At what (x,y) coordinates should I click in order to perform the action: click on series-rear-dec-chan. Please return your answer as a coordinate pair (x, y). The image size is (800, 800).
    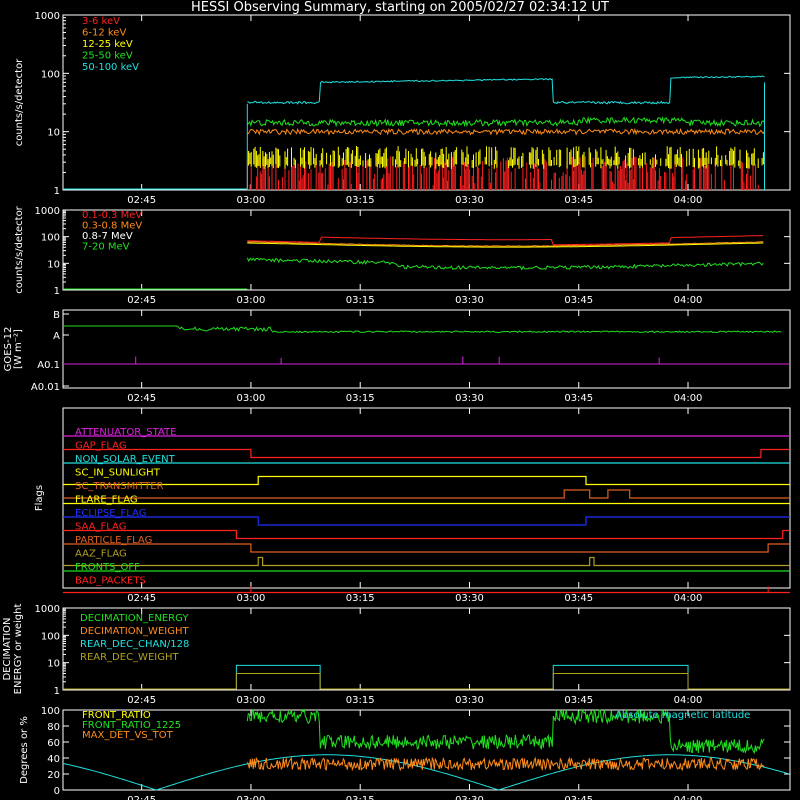
    Looking at the image, I should click on (426, 677).